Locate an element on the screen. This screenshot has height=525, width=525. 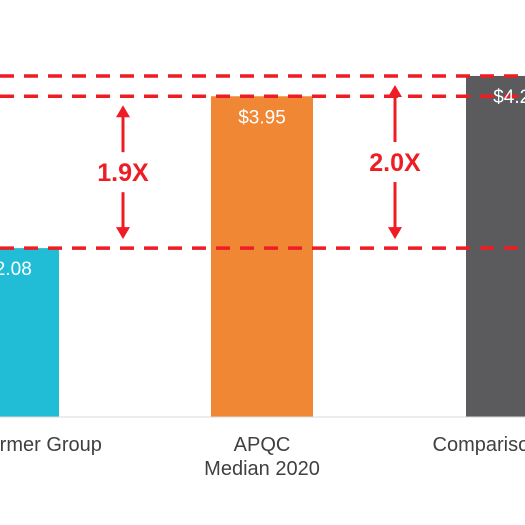
multiplier-label-1: 2.0X is located at coordinates (395, 163).